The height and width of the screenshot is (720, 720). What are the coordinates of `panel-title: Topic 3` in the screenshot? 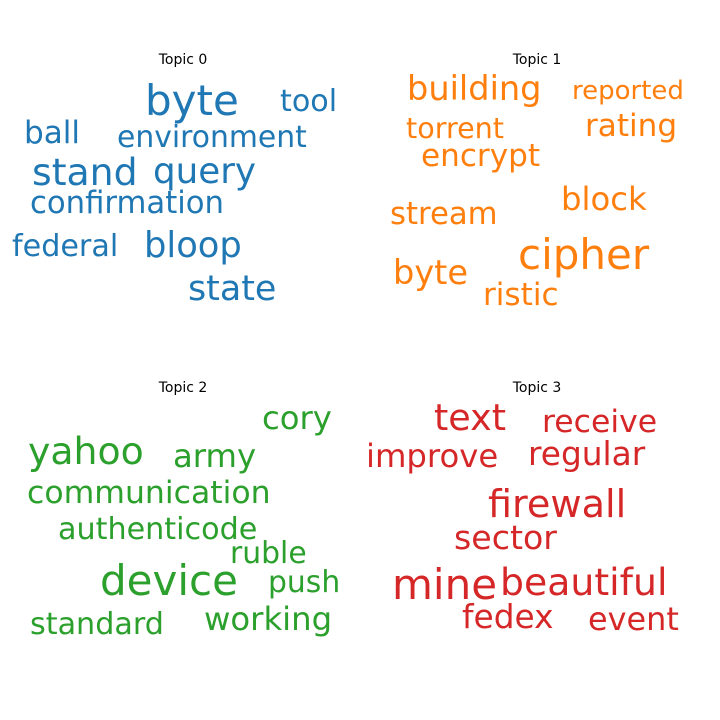 It's located at (537, 388).